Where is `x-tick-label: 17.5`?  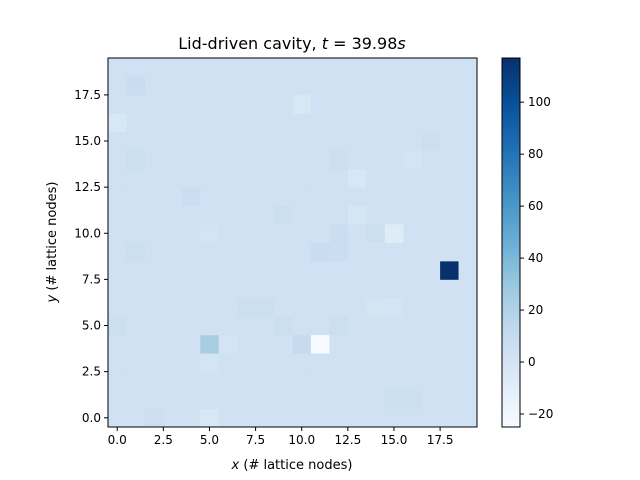 x-tick-label: 17.5 is located at coordinates (440, 440).